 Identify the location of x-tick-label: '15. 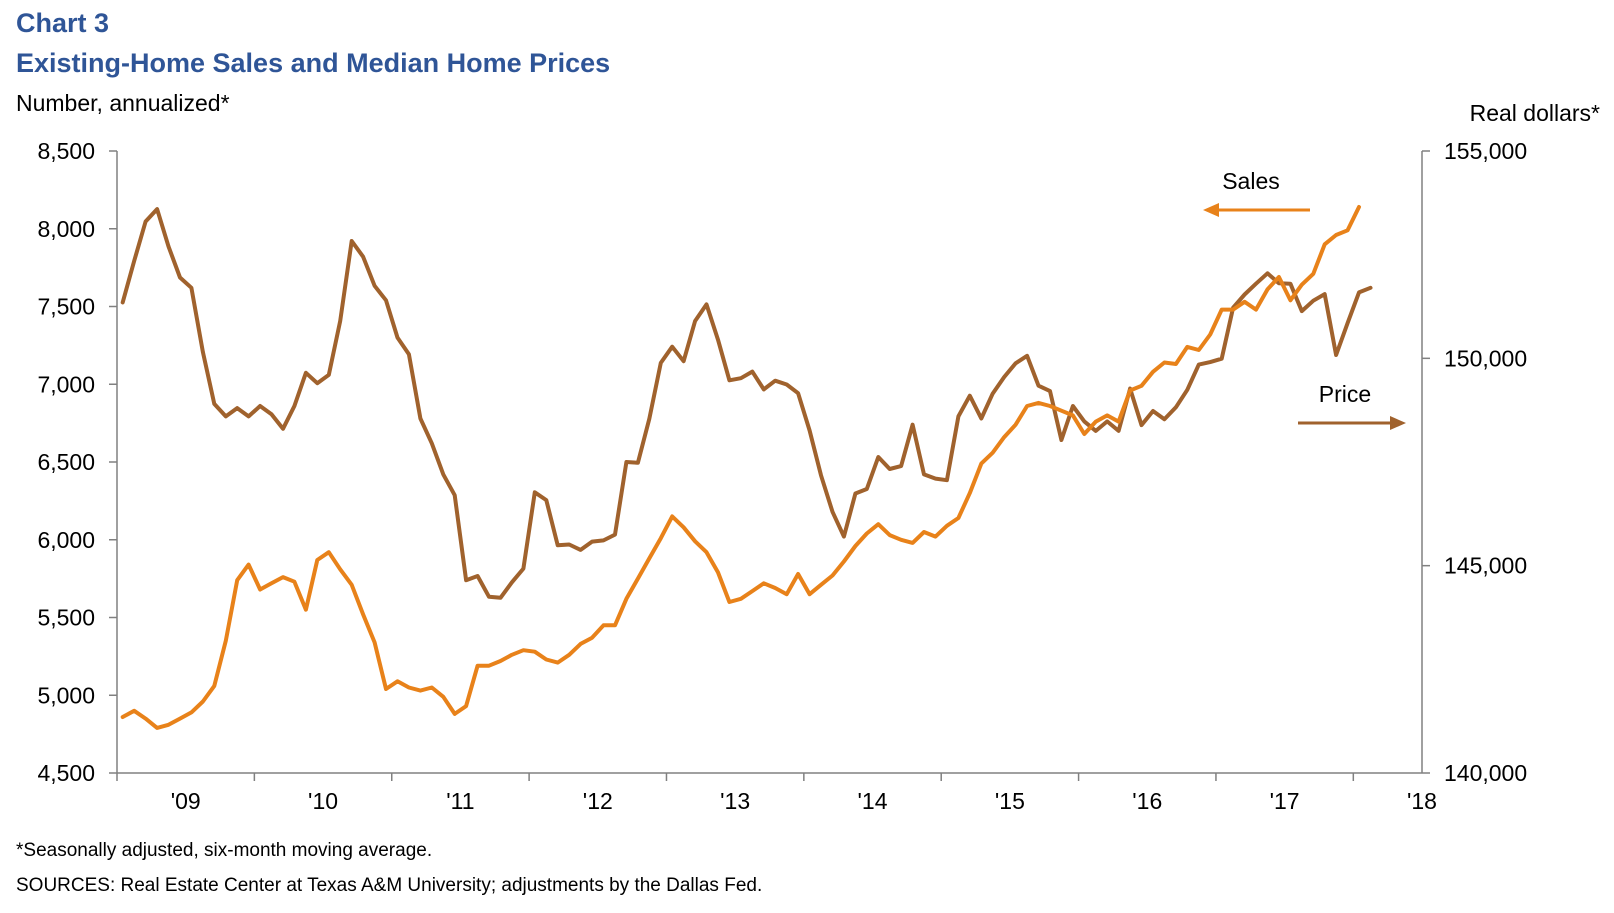
(1010, 801).